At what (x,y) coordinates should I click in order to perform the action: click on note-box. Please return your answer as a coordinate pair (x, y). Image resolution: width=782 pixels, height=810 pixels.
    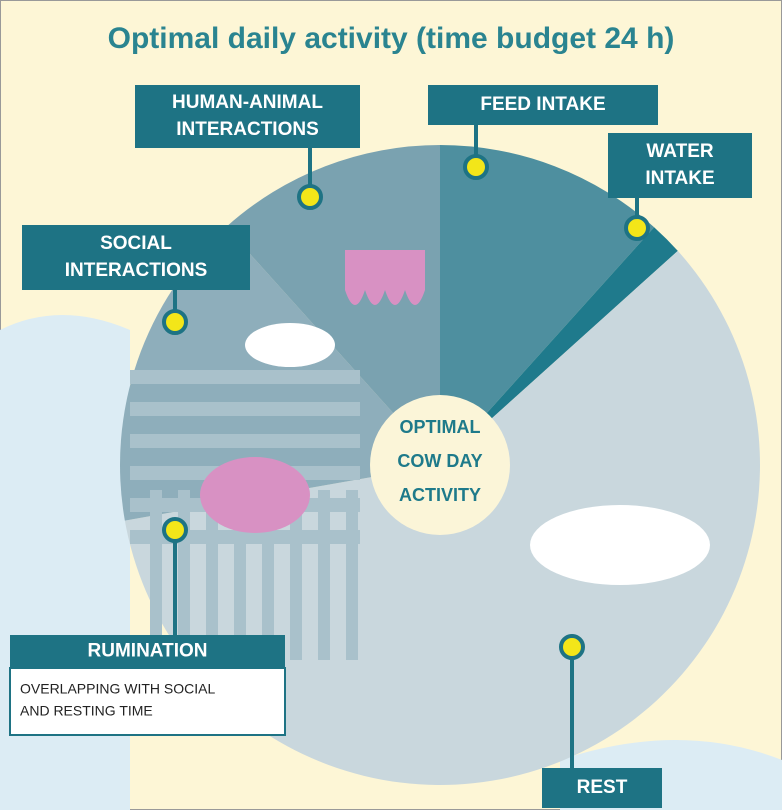
    Looking at the image, I should click on (147, 701).